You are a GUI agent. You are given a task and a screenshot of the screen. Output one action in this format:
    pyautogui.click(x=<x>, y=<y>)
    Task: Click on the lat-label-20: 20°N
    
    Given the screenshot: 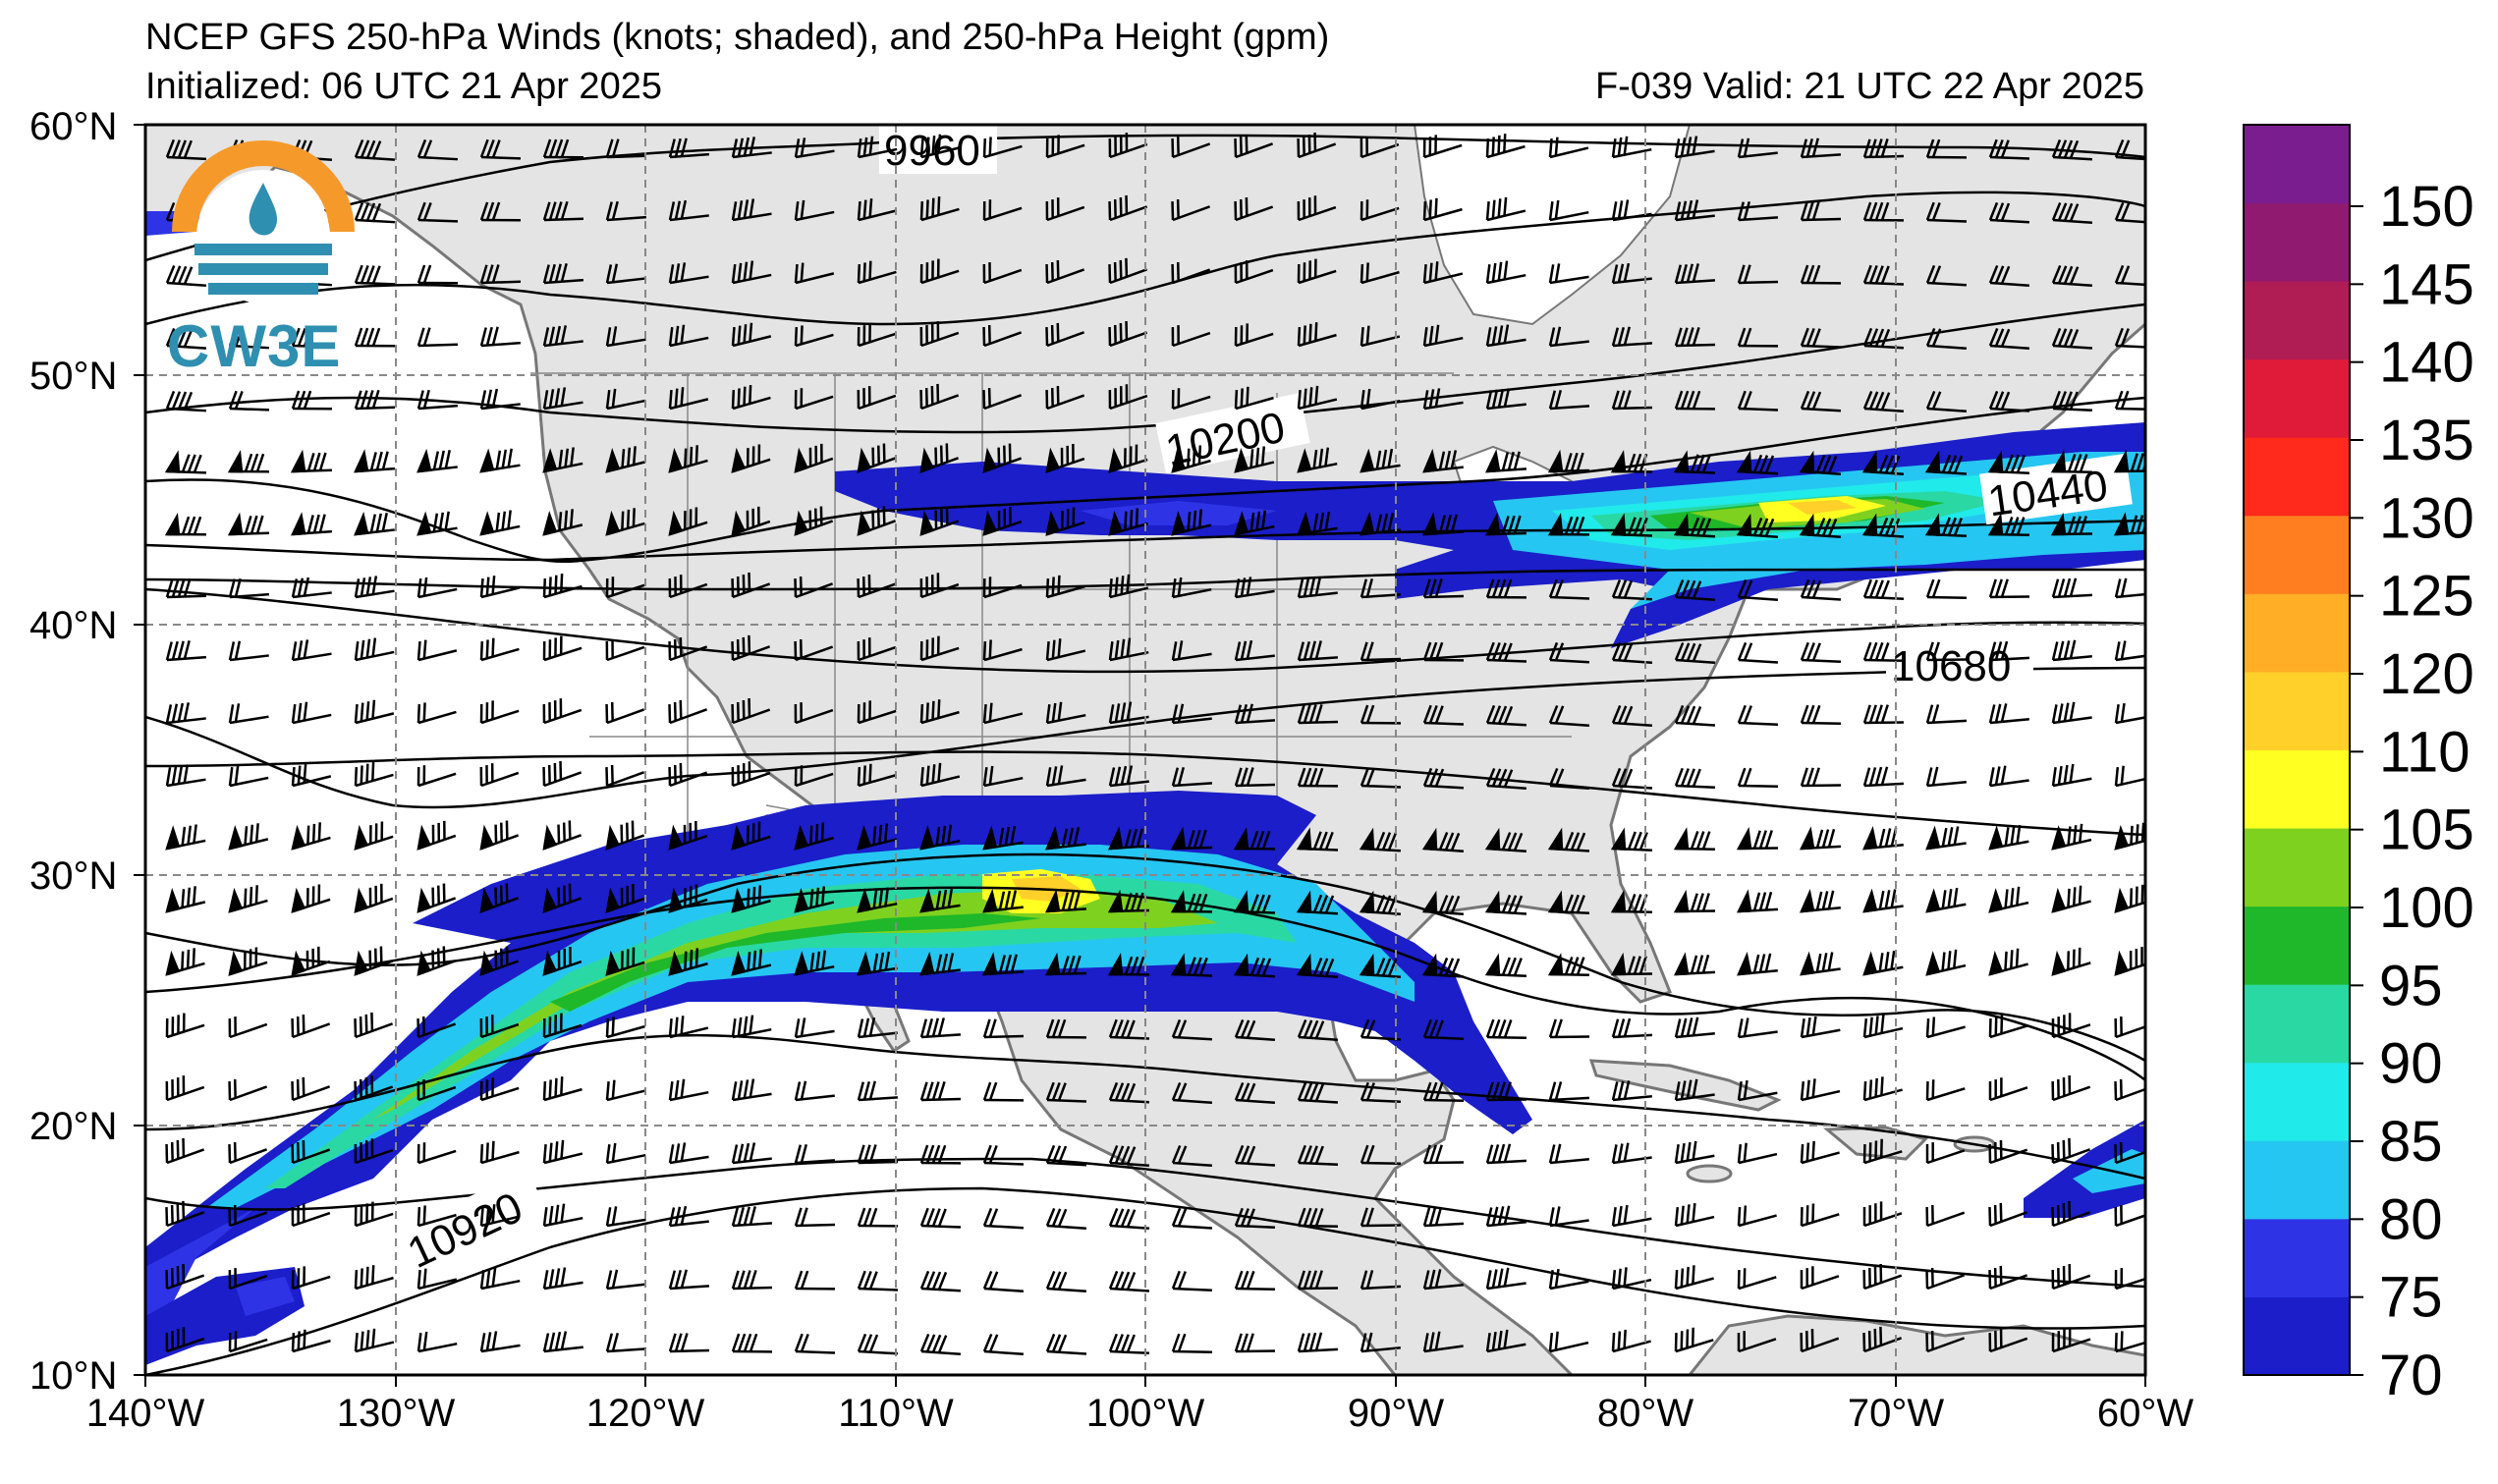 What is the action you would take?
    pyautogui.click(x=73, y=1126)
    